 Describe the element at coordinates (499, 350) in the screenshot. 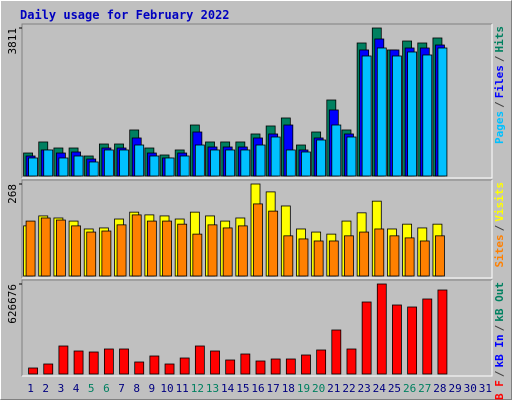

I see `legend-entry: kB In` at that location.